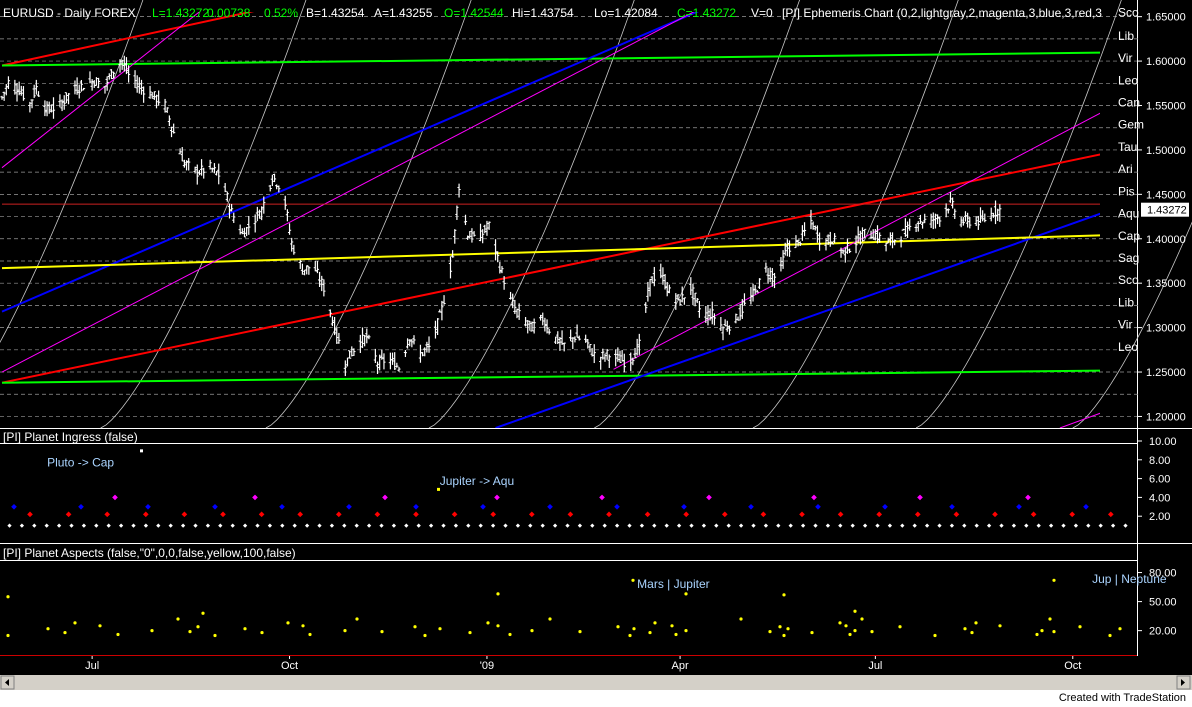  What do you see at coordinates (1126, 191) in the screenshot?
I see `zodiac-label: Pis` at bounding box center [1126, 191].